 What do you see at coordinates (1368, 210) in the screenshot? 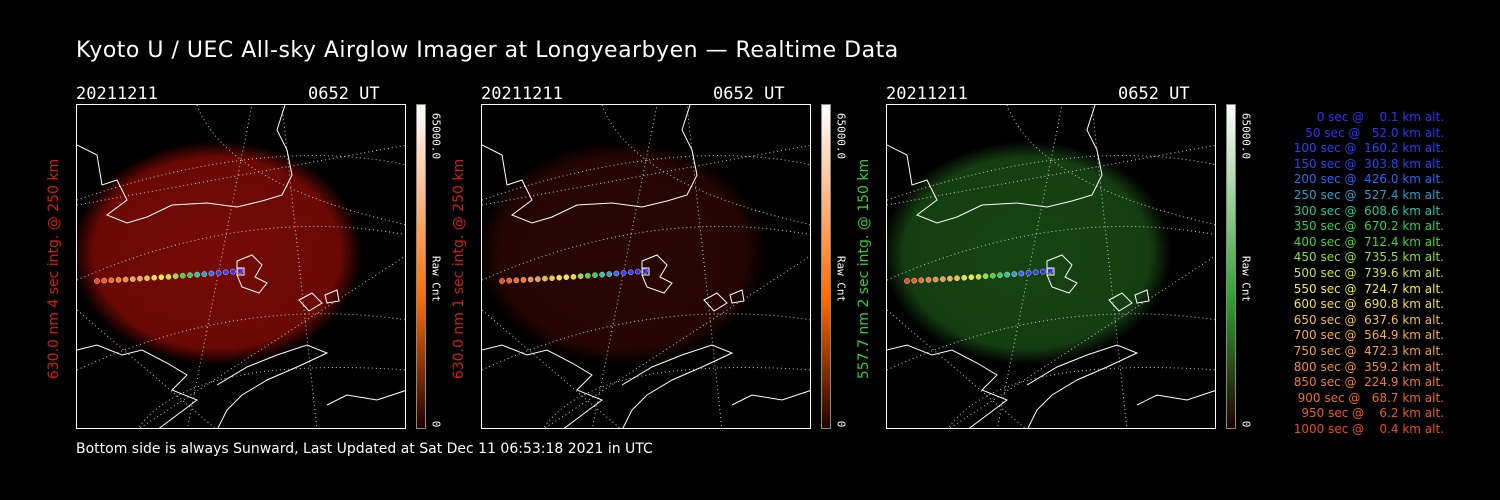
I see `legend-entry: 300 sec @ 608.6 km alt.` at bounding box center [1368, 210].